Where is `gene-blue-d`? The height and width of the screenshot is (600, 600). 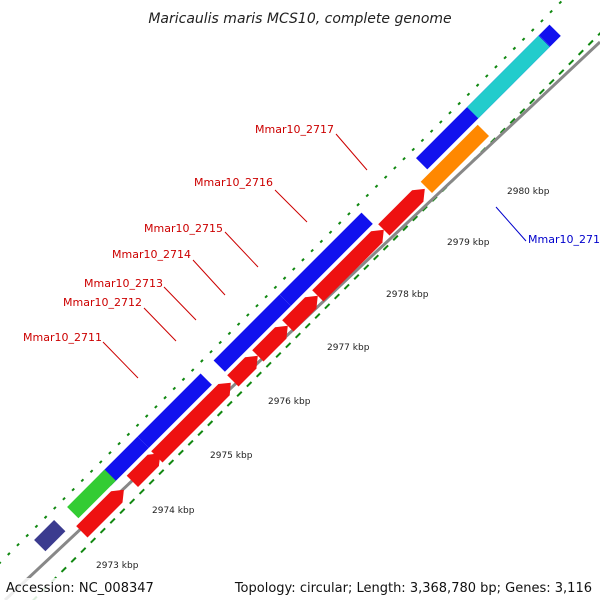
gene-blue-d is located at coordinates (326, 259).